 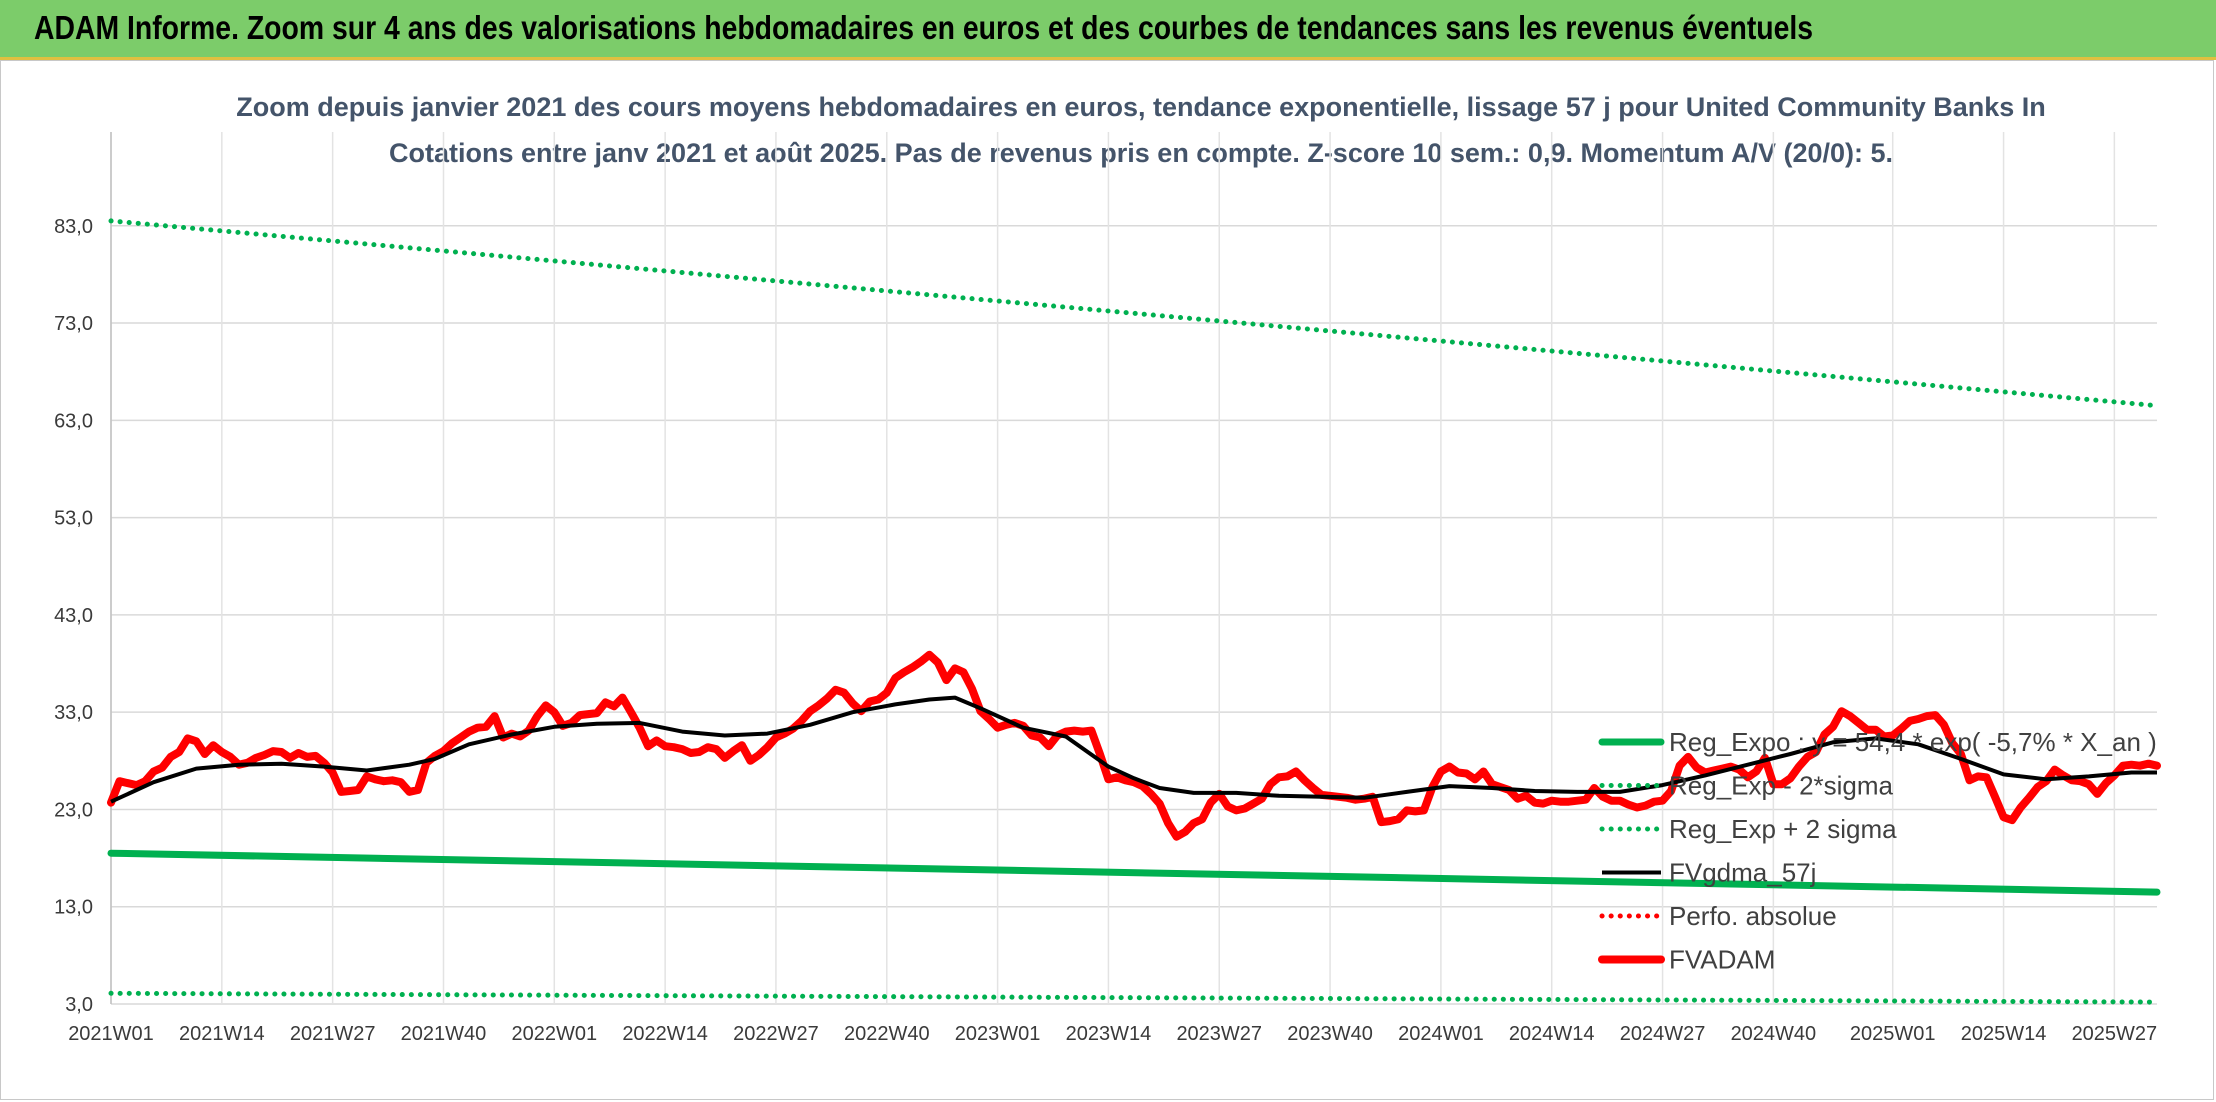 What do you see at coordinates (73, 810) in the screenshot?
I see `y-tick-label: 23,0` at bounding box center [73, 810].